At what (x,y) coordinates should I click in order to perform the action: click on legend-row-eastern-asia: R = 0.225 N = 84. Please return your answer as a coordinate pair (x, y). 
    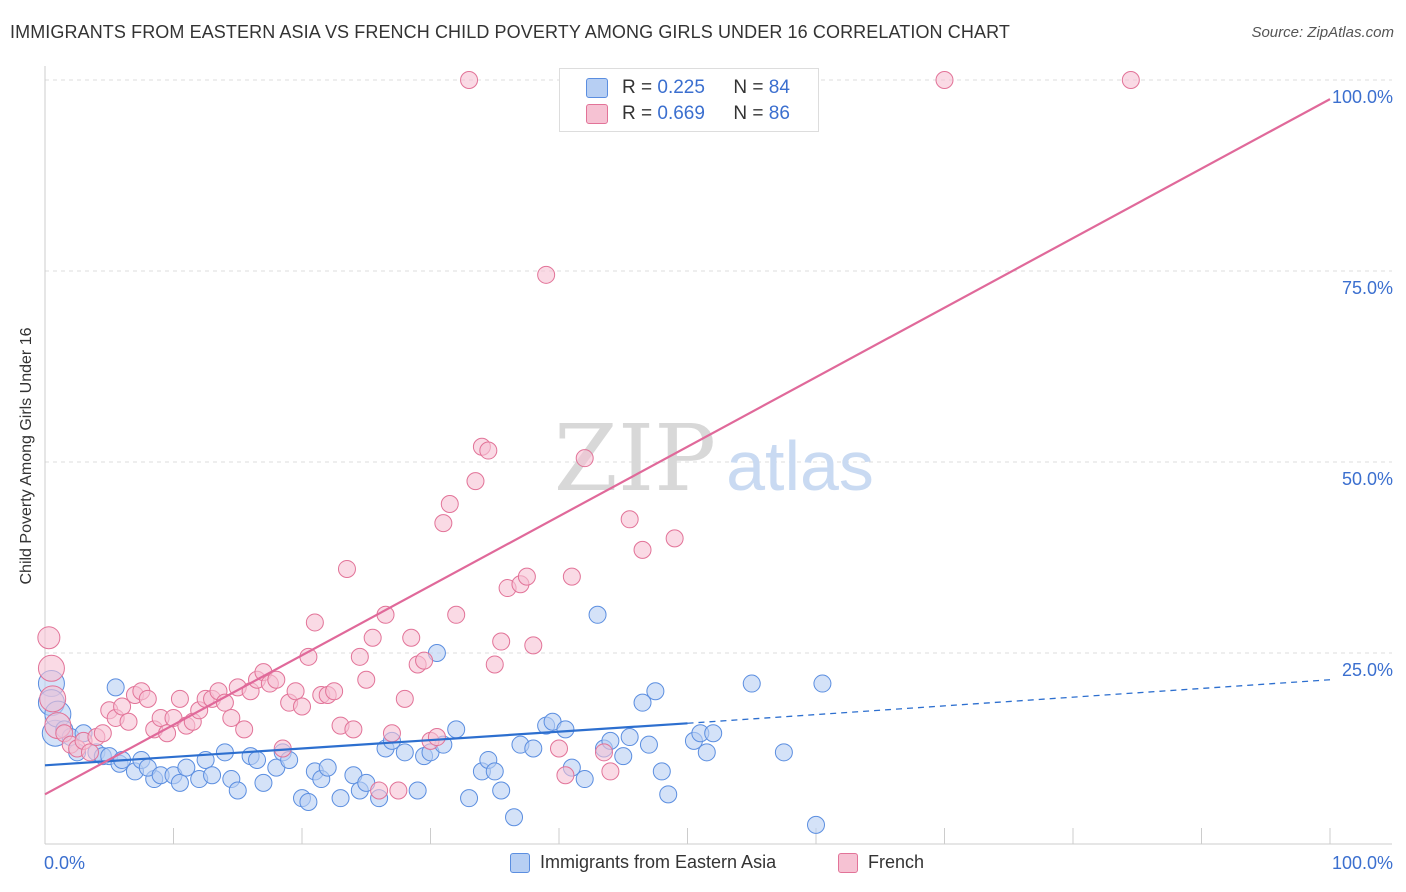
    Looking at the image, I should click on (688, 88).